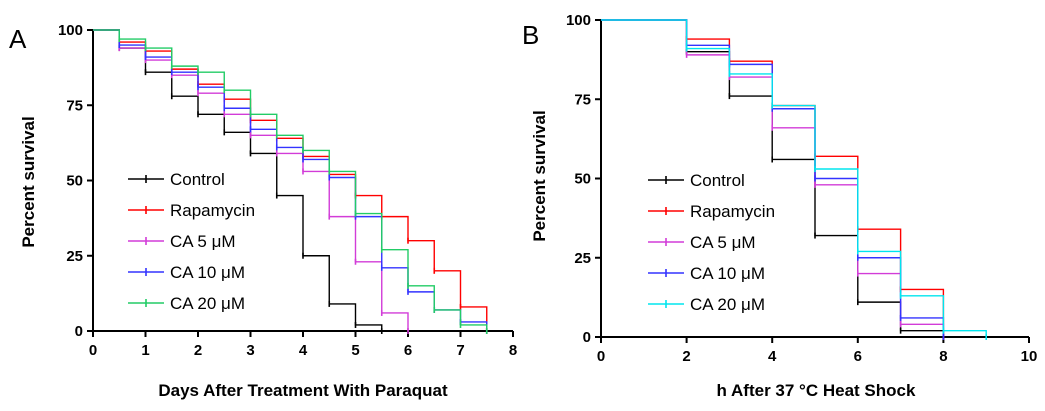  I want to click on panel-b-y-tick-label: 75, so click(582, 99).